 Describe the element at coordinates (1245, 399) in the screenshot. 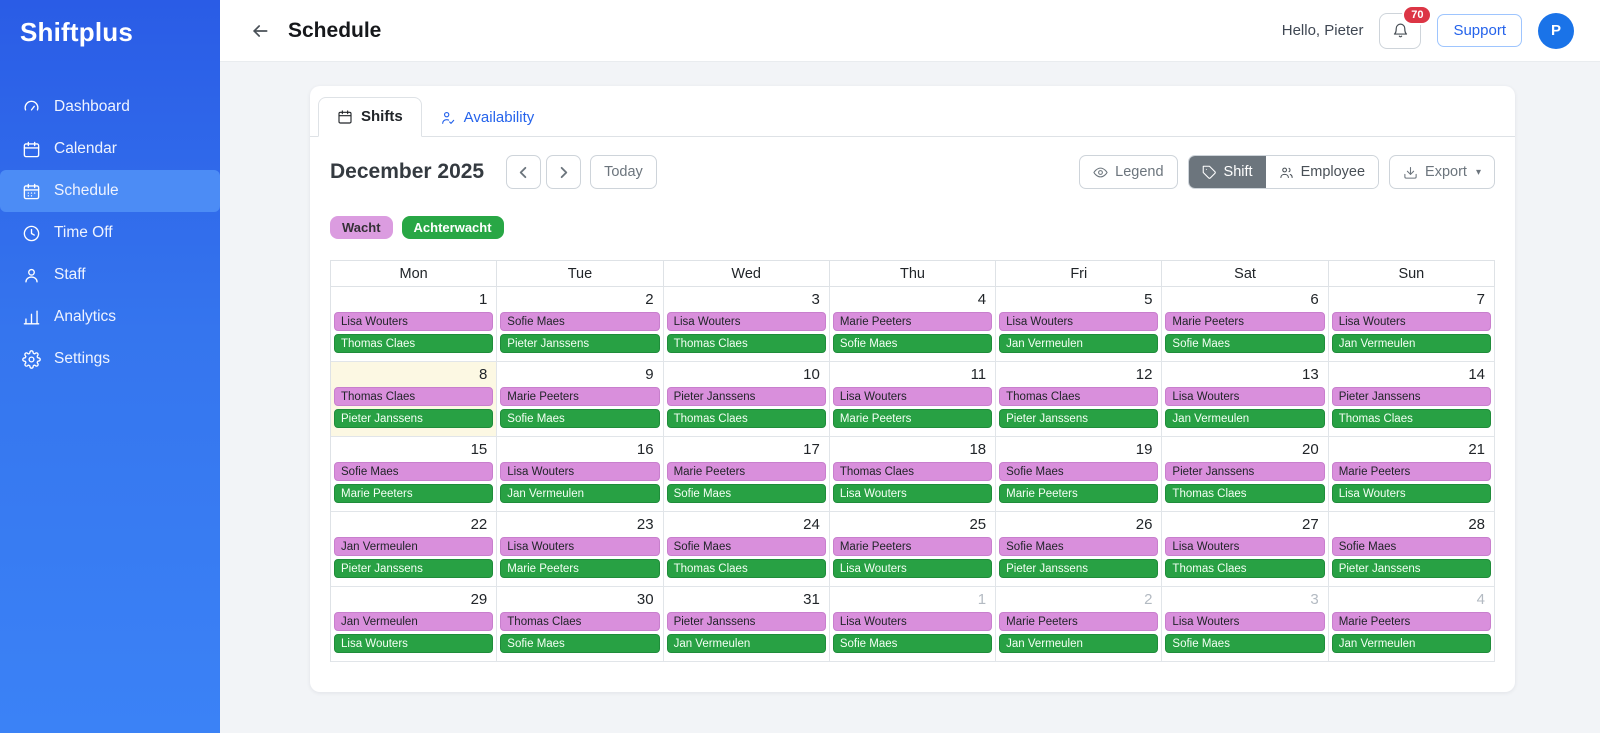

I see `day-cell: 13 Lisa Wouters Jan Vermeulen` at that location.